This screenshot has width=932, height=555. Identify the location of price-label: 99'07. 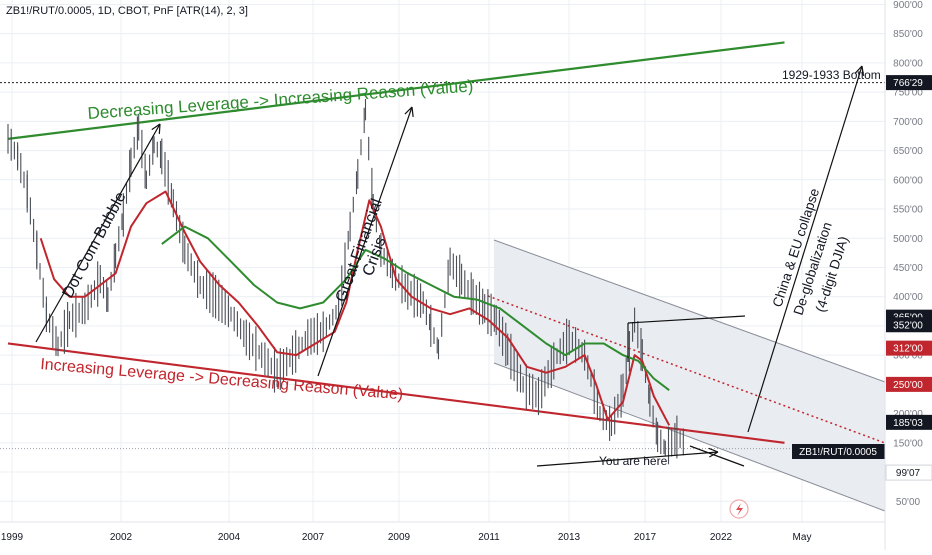
(908, 473).